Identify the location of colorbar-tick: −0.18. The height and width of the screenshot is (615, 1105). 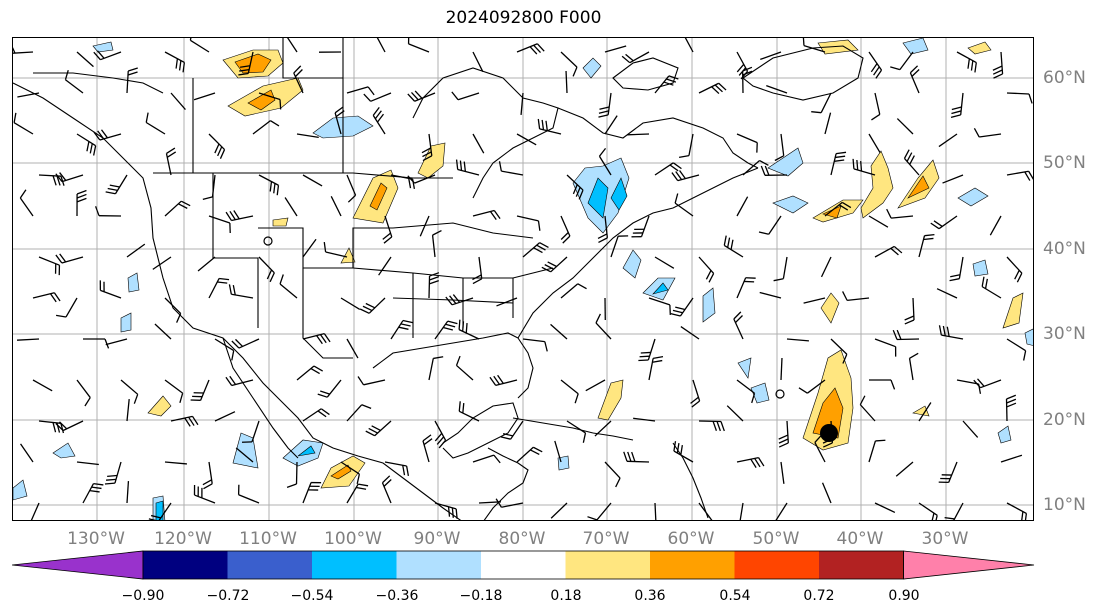
(481, 596).